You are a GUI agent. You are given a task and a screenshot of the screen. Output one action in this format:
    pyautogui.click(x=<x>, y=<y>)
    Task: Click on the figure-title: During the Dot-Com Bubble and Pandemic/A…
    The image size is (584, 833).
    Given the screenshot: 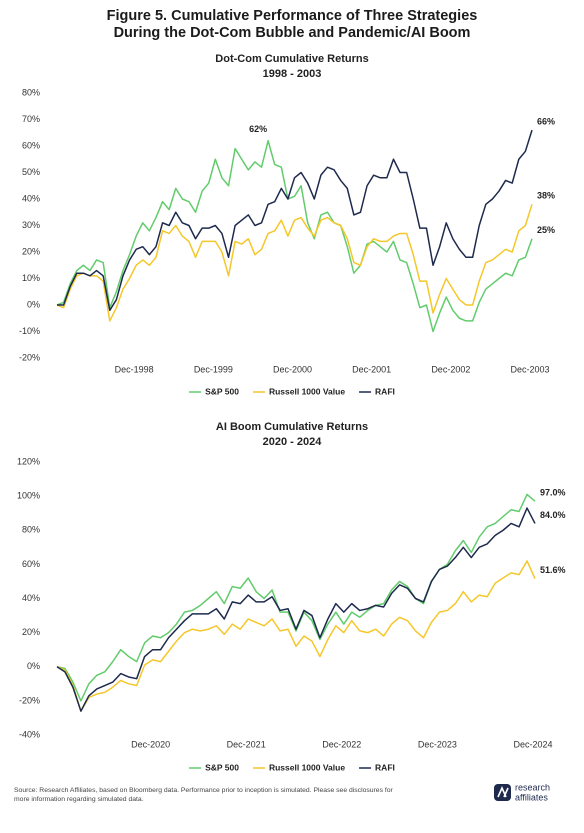 What is the action you would take?
    pyautogui.click(x=292, y=33)
    